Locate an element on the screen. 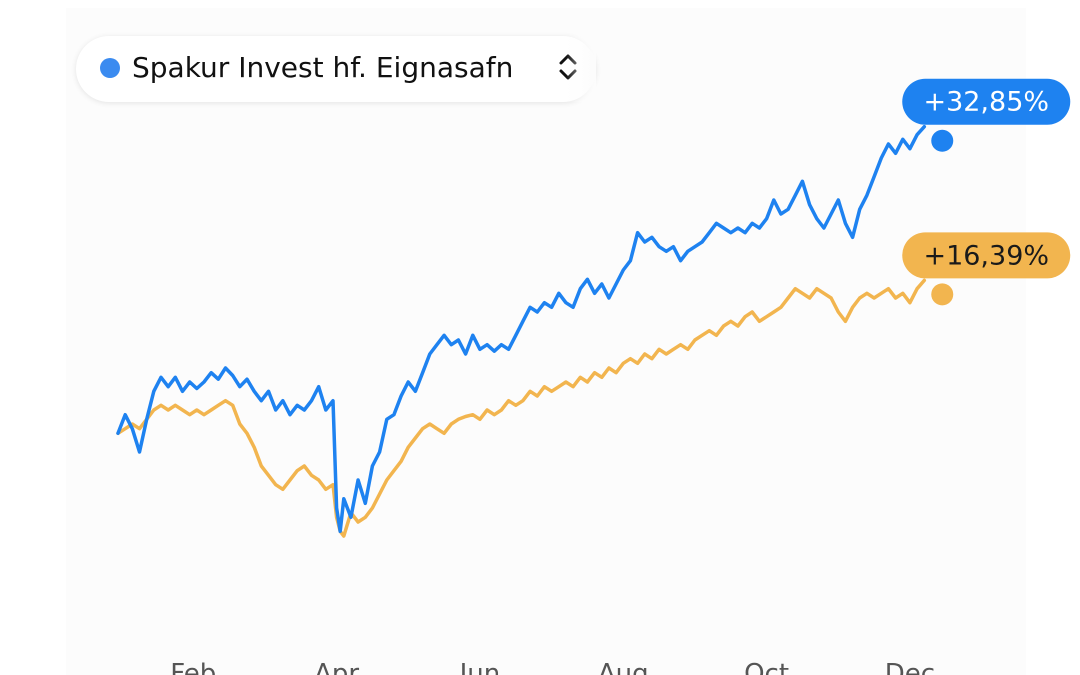  fund-selector: Spakur Invest hf. Eignasafn is located at coordinates (336, 69).